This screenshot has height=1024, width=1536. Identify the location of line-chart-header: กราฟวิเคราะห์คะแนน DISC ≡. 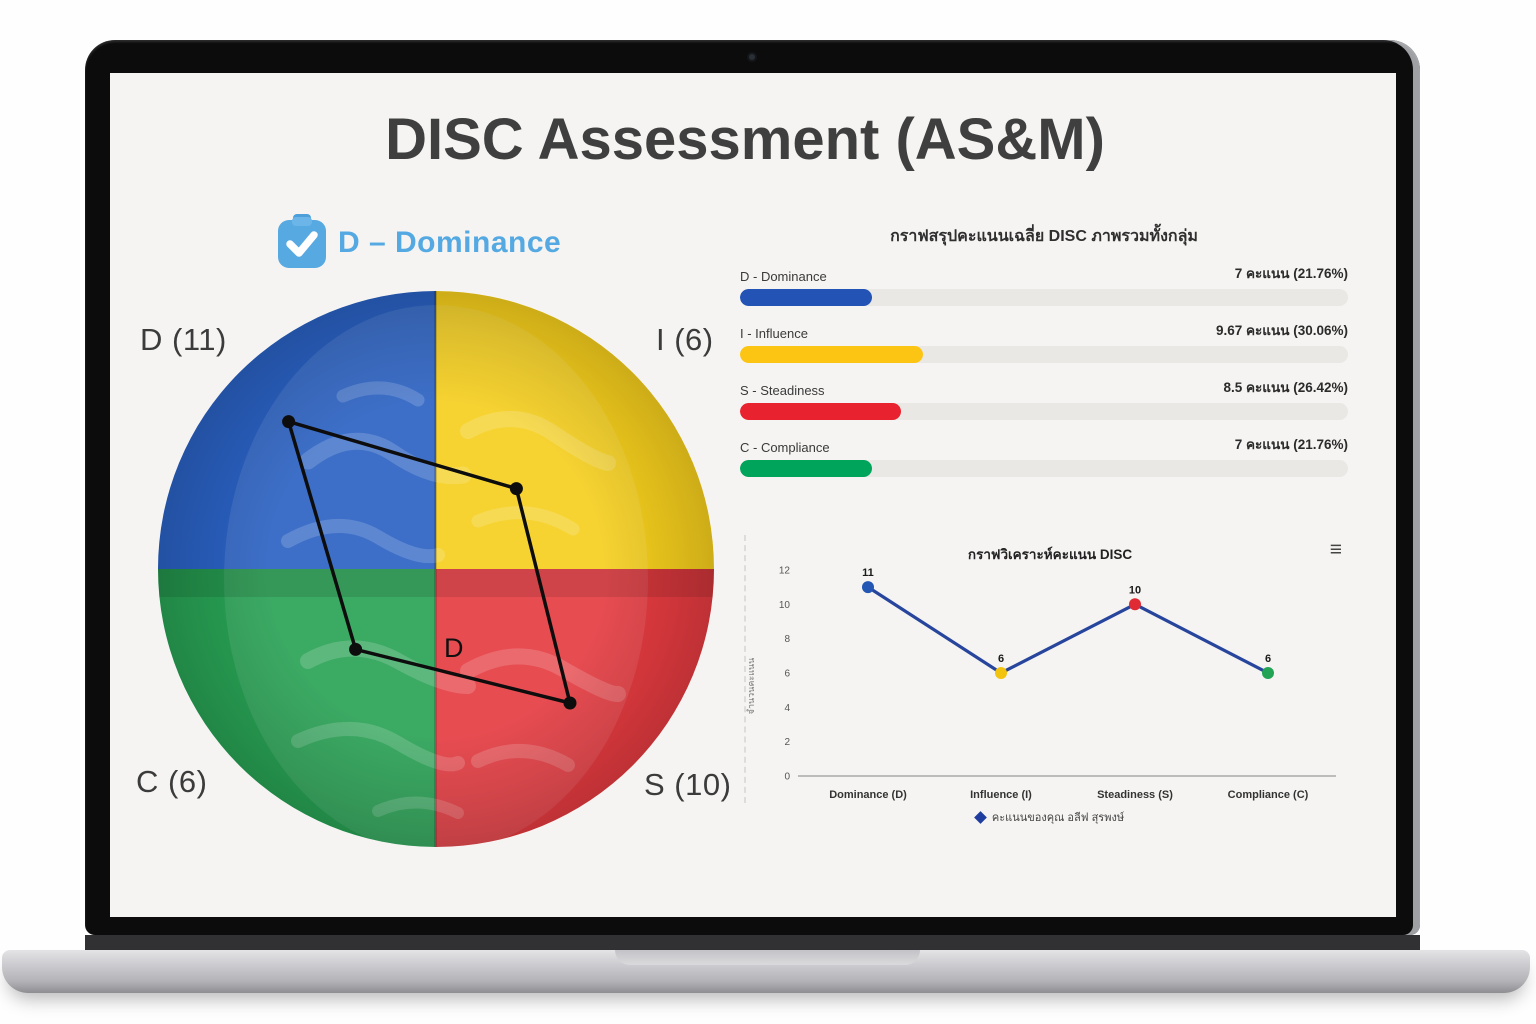
(1050, 552).